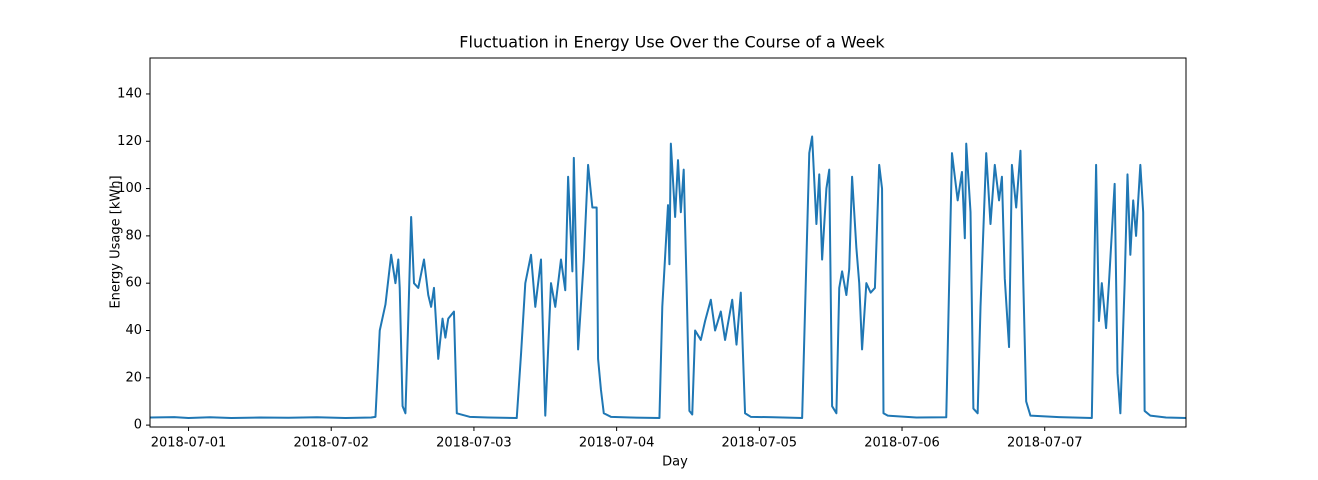  Describe the element at coordinates (133, 235) in the screenshot. I see `y-tick-label: 80` at that location.